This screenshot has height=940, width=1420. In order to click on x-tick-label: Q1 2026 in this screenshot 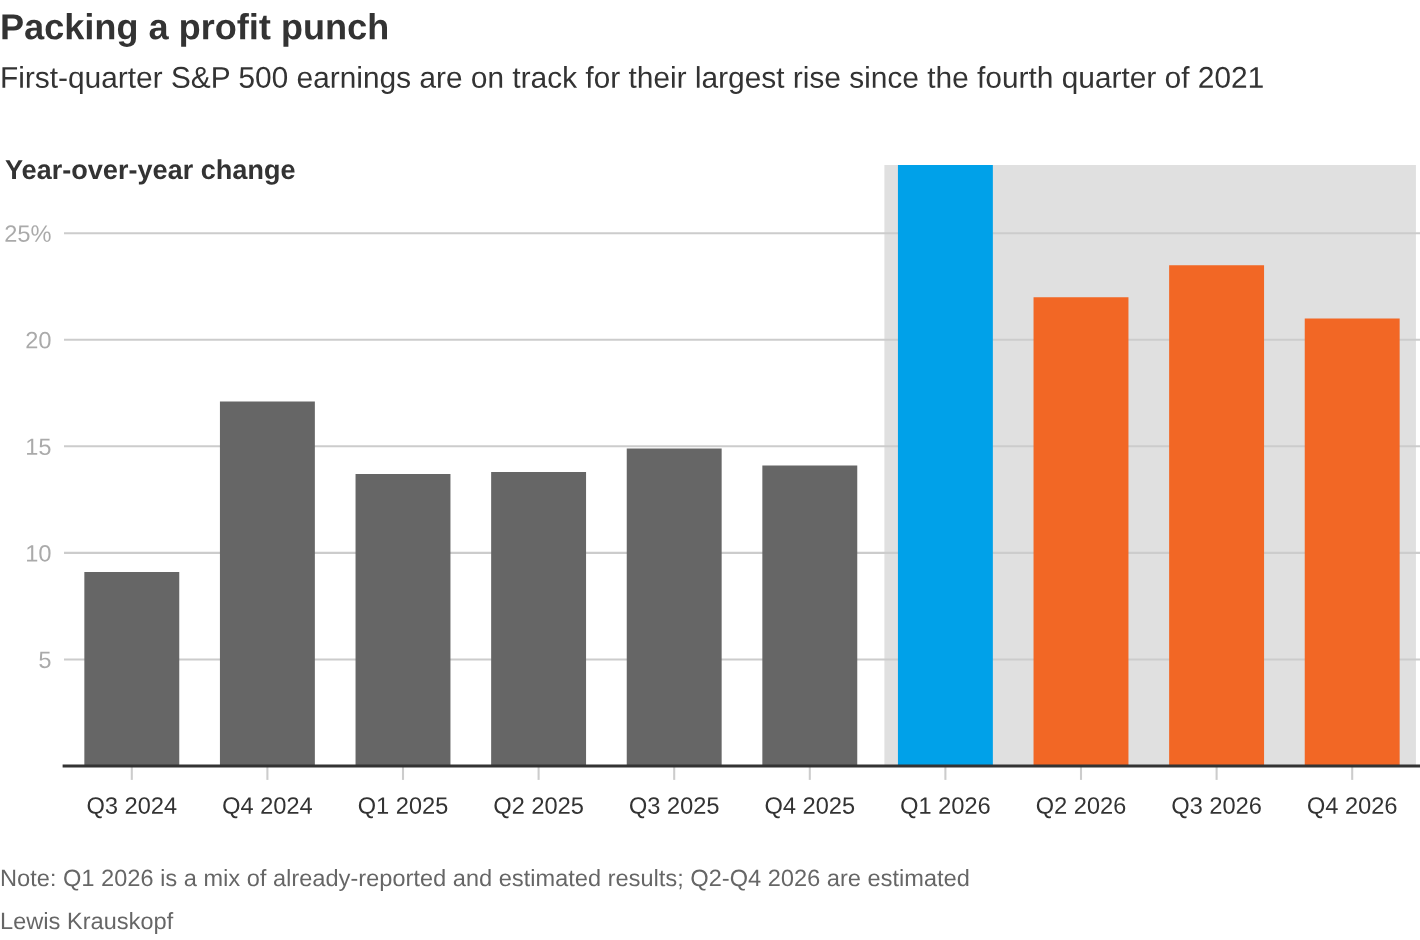, I will do `click(945, 808)`.